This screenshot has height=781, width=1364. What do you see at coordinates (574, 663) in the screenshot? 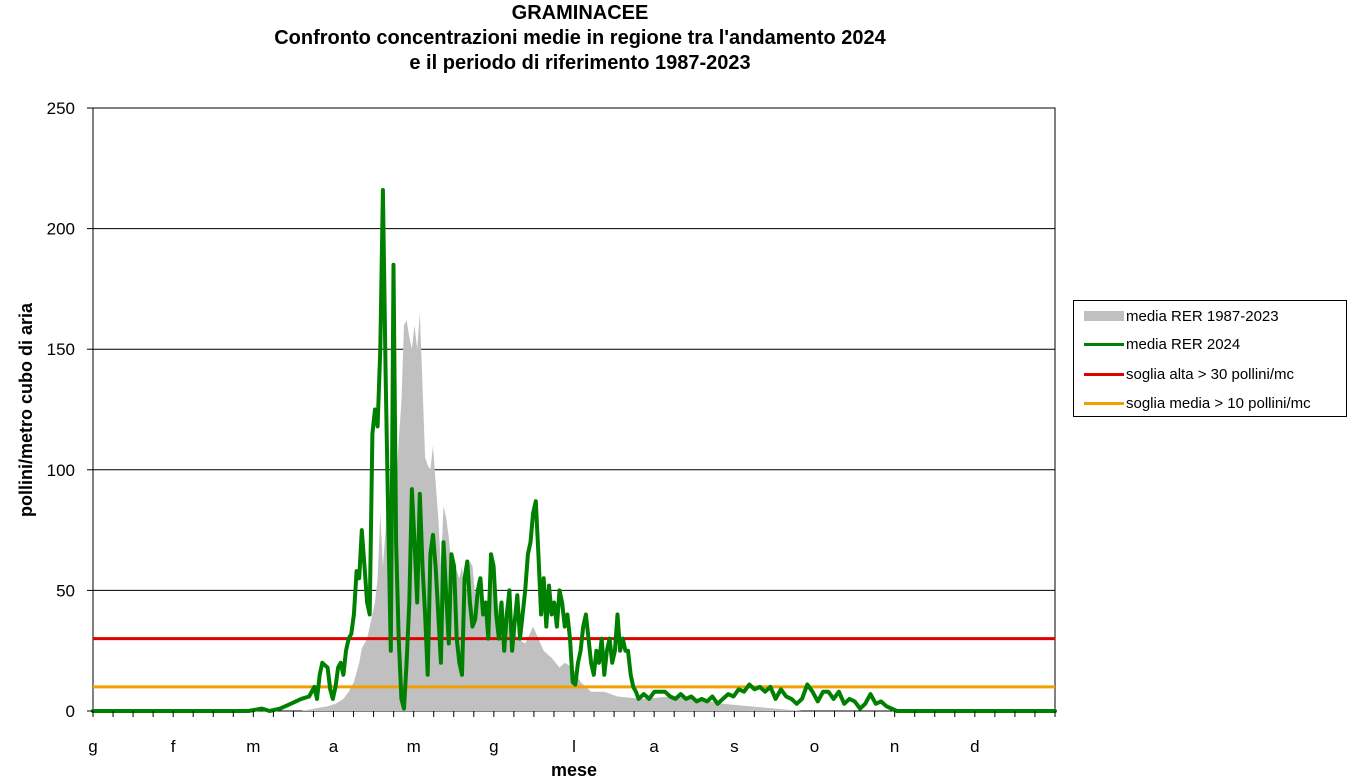
I see `threshold-layer` at bounding box center [574, 663].